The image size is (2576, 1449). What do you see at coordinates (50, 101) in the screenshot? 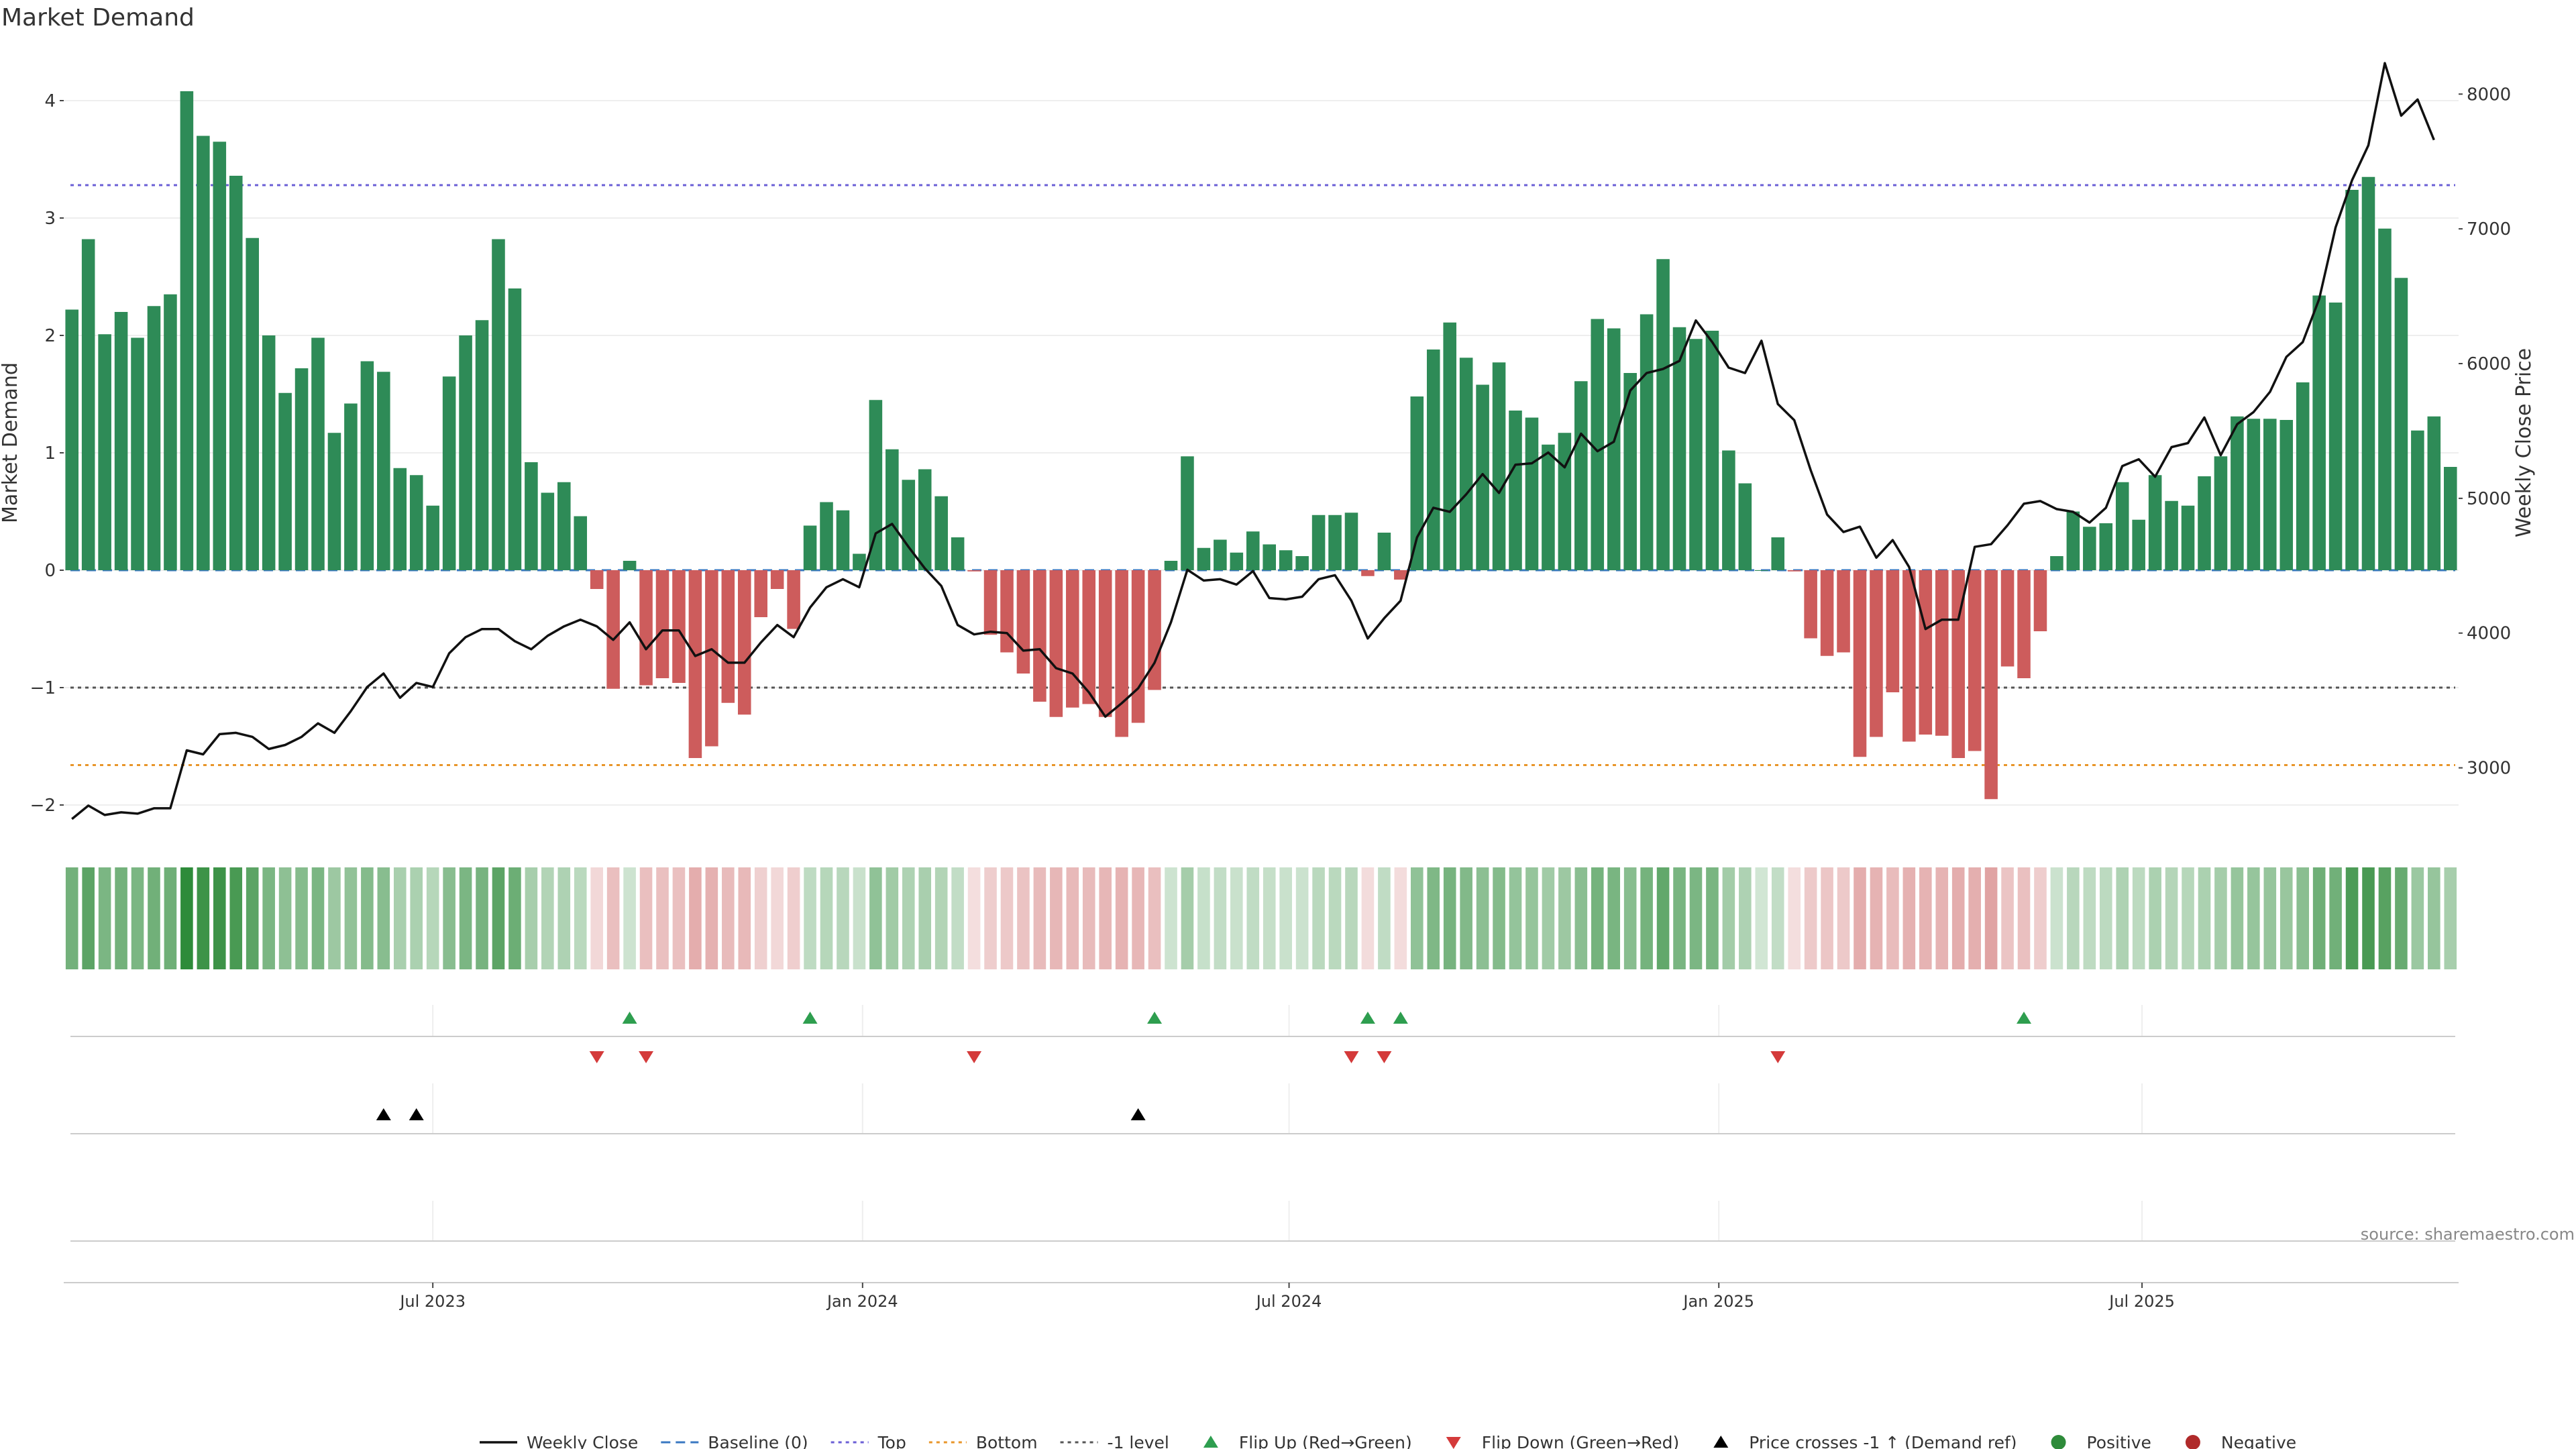
I see `y-tick-label: 4` at bounding box center [50, 101].